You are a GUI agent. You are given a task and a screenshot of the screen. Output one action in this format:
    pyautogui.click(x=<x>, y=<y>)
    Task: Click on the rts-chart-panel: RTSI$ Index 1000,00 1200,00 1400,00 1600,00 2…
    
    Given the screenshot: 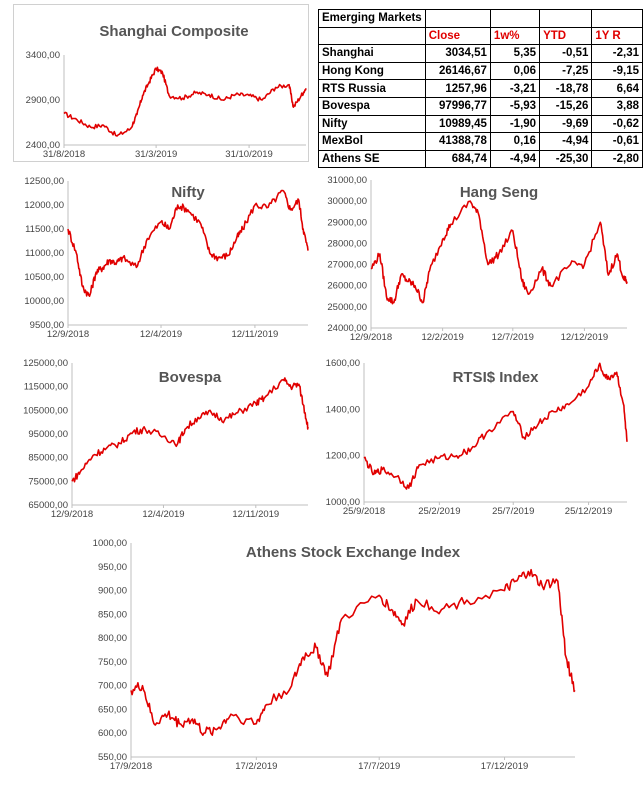 What is the action you would take?
    pyautogui.click(x=477, y=443)
    